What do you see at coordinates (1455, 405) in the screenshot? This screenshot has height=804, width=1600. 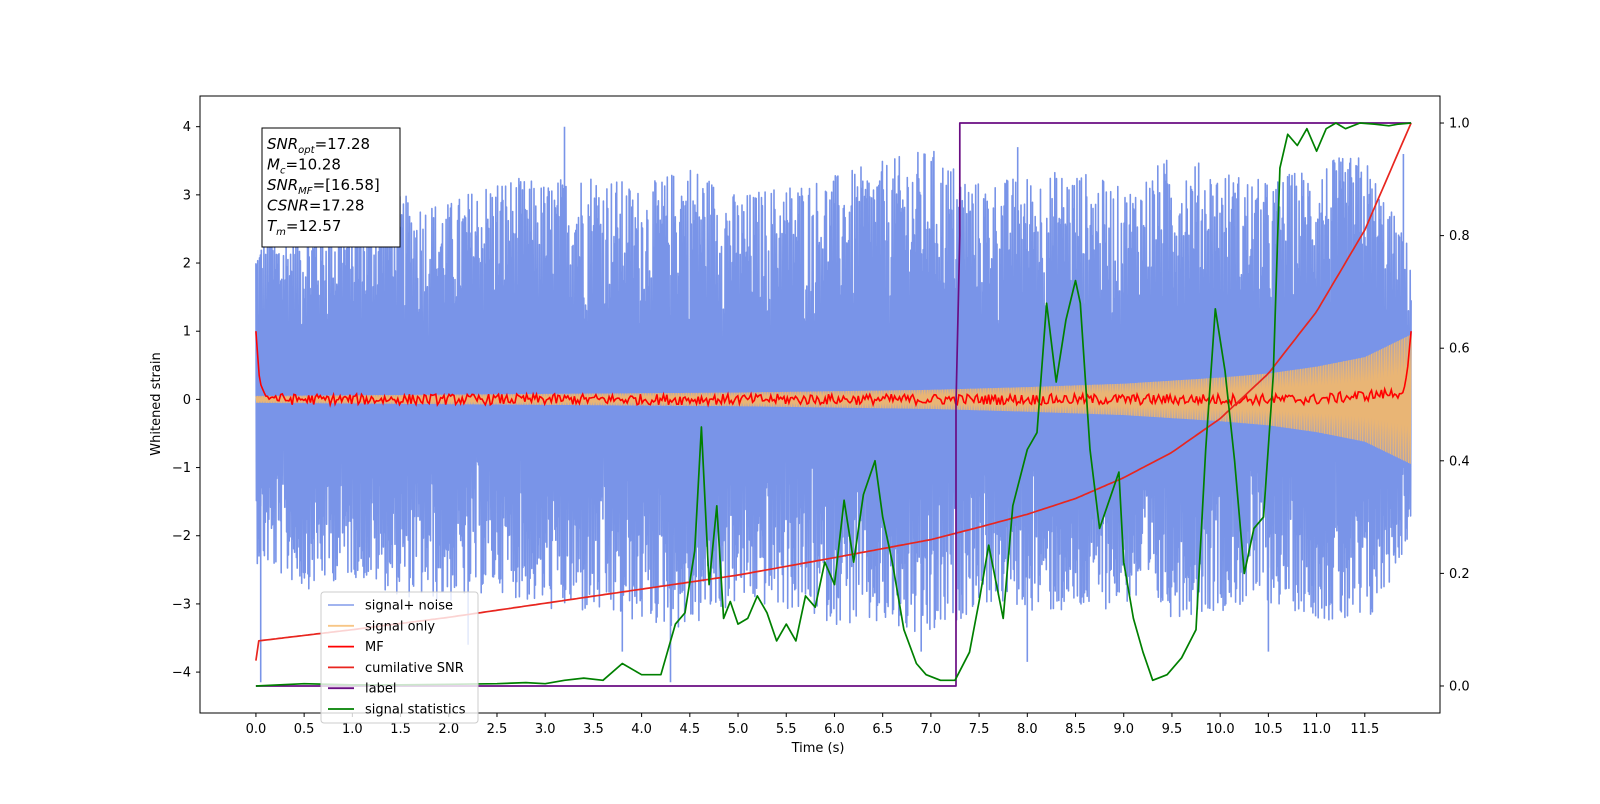 I see `y-axis-right: 0.0 0.2 0.4 0.6 0.8 1.0` at bounding box center [1455, 405].